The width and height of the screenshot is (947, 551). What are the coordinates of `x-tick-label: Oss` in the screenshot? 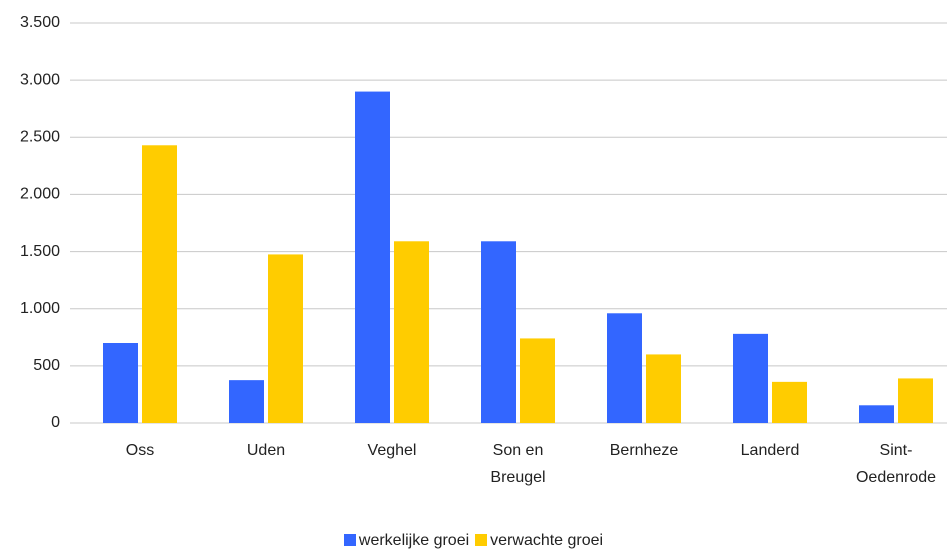 It's located at (140, 450).